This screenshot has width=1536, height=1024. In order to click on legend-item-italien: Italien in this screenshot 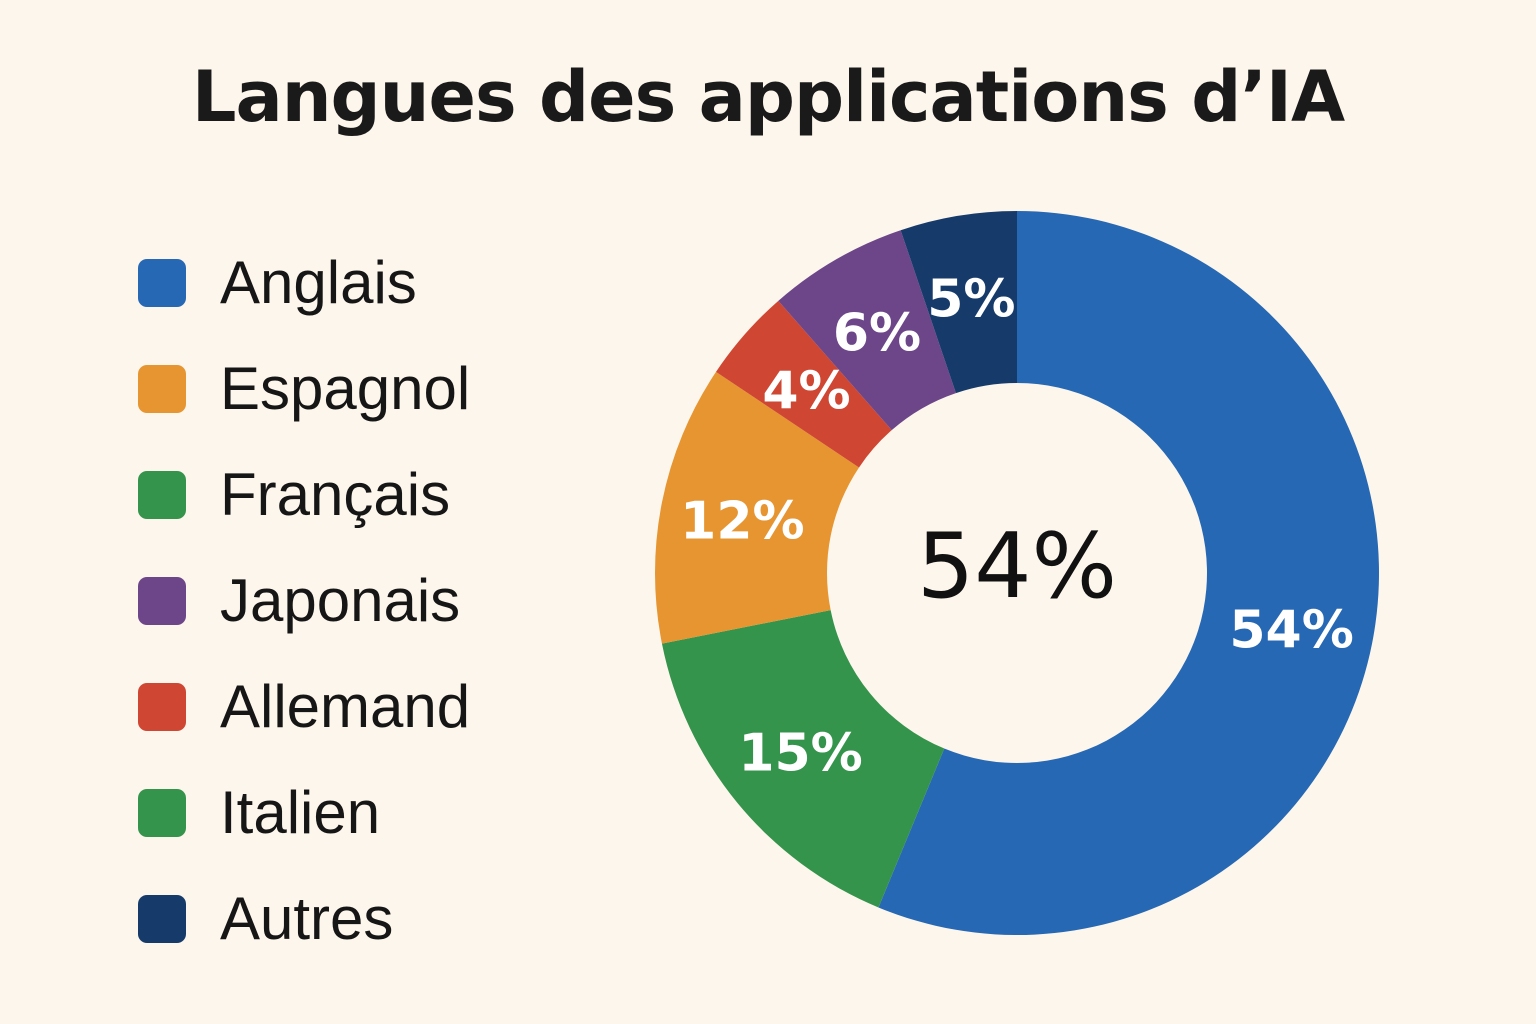, I will do `click(348, 813)`.